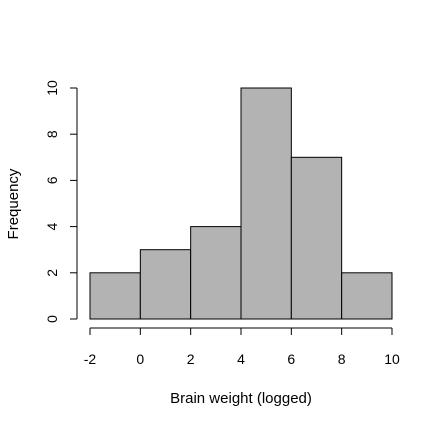 The height and width of the screenshot is (427, 445). What do you see at coordinates (140, 359) in the screenshot?
I see `x-tick-label: 0` at bounding box center [140, 359].